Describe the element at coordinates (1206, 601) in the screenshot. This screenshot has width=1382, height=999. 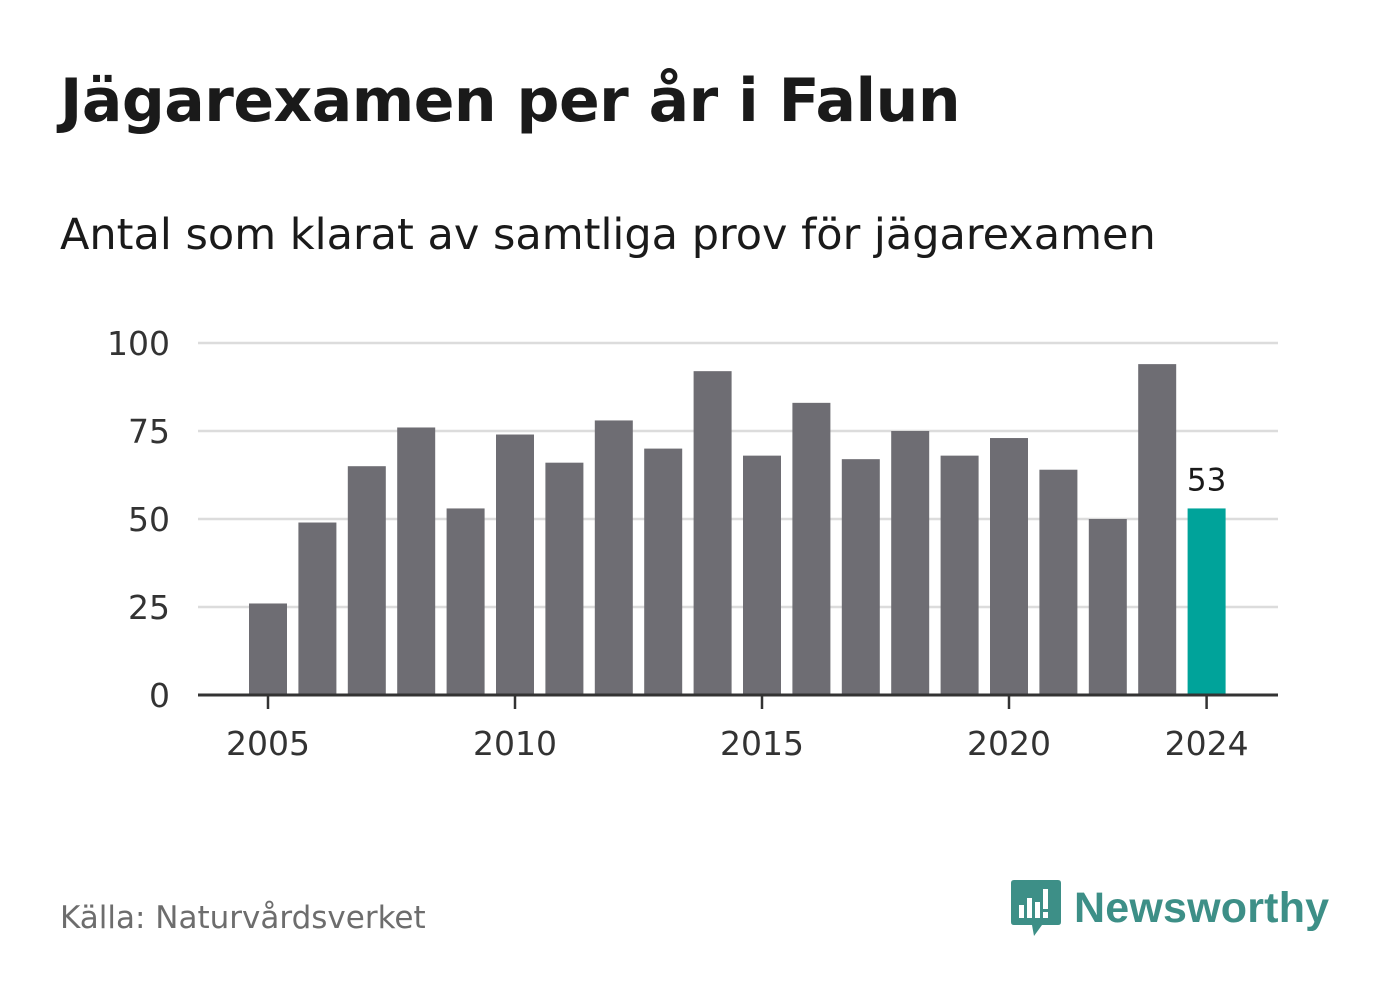
I see `bar-2024` at that location.